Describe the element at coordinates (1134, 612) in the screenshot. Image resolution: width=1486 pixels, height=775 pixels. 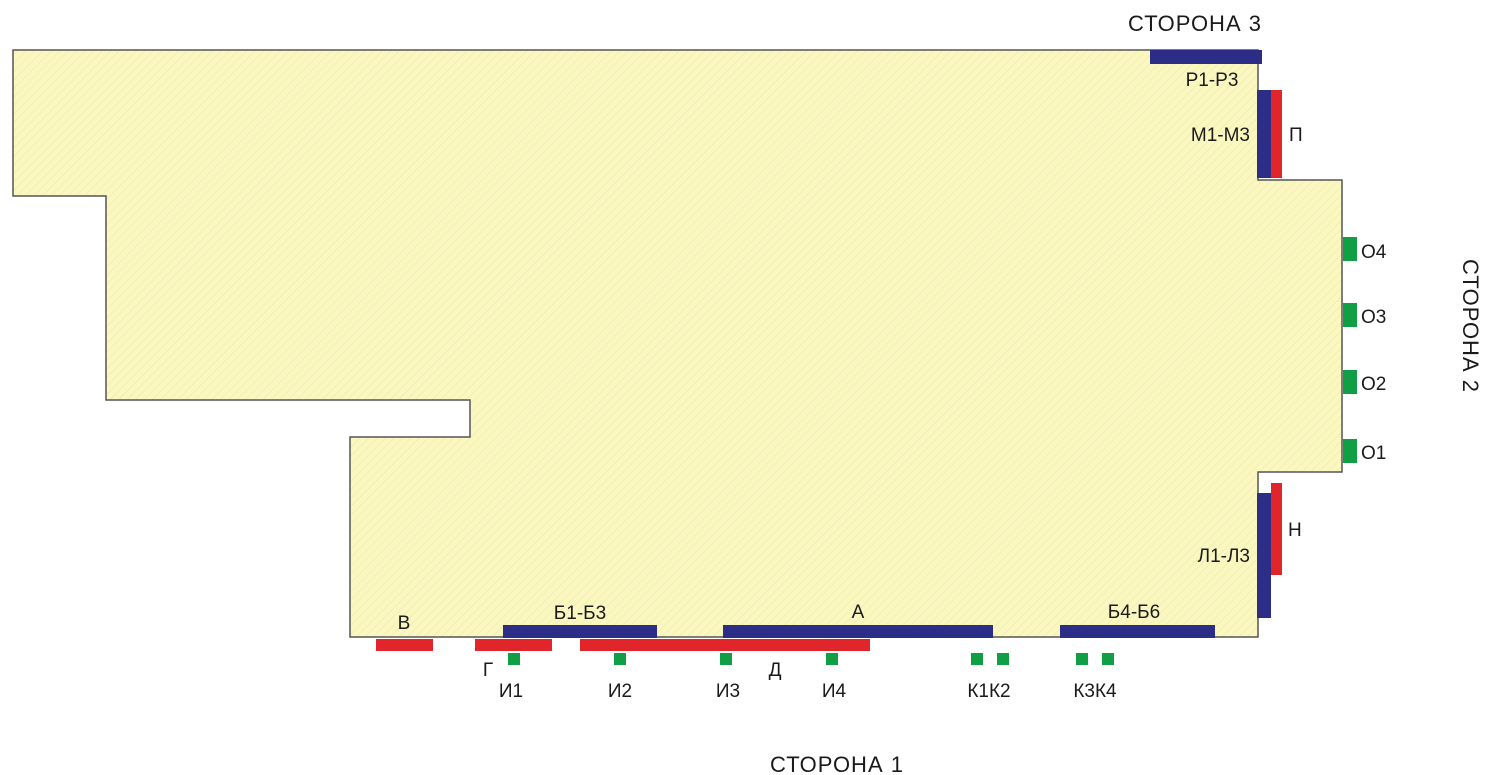
I see `b4-b6-label: Б4-Б6` at that location.